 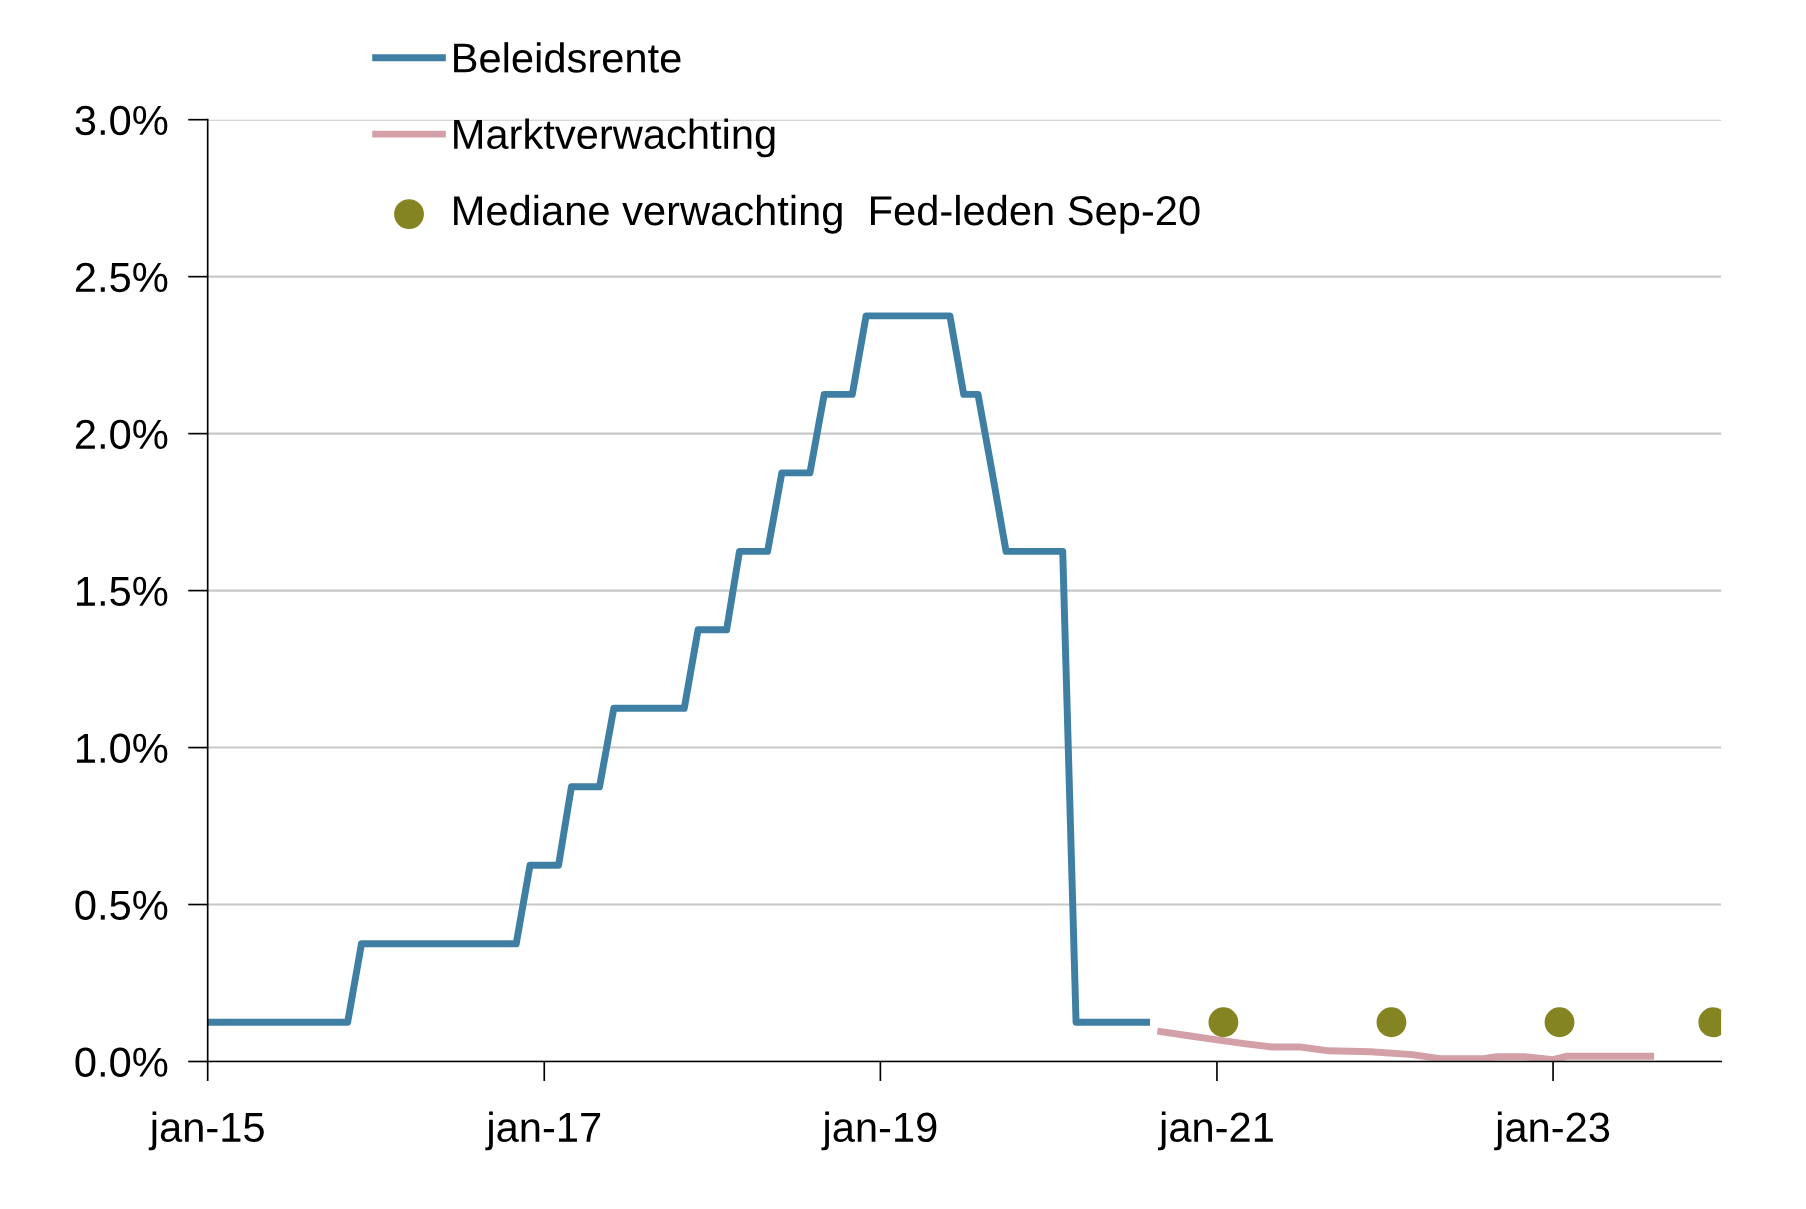 I want to click on y-tick-label: 0.5%, so click(x=121, y=905).